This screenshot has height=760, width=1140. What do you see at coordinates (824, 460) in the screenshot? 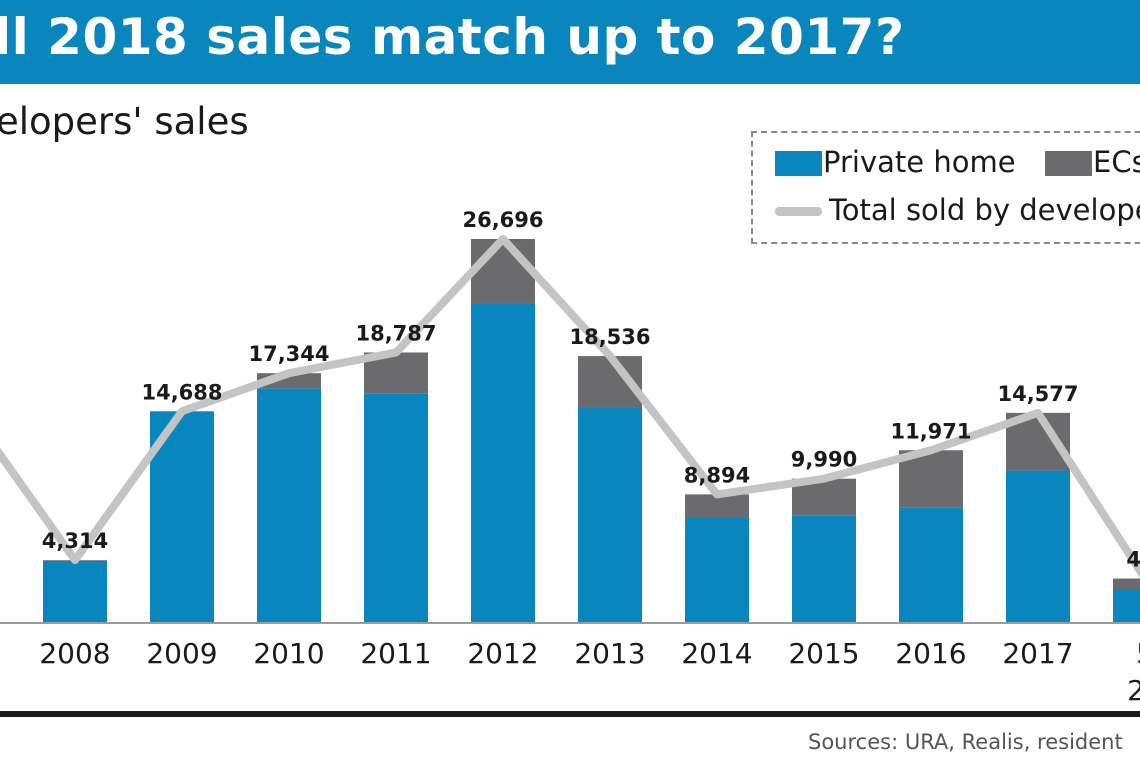
I see `data-label-8: 9,990` at bounding box center [824, 460].